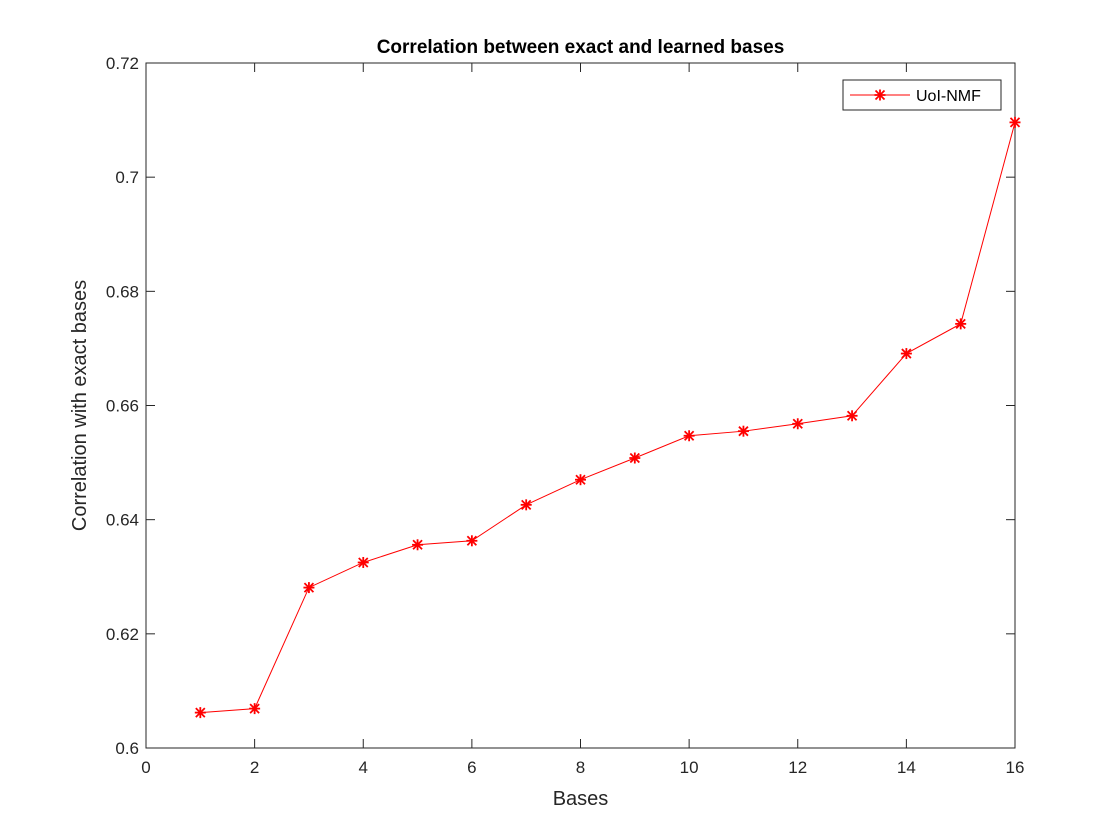 The height and width of the screenshot is (840, 1120). Describe the element at coordinates (797, 767) in the screenshot. I see `x-tick-label: 12` at that location.